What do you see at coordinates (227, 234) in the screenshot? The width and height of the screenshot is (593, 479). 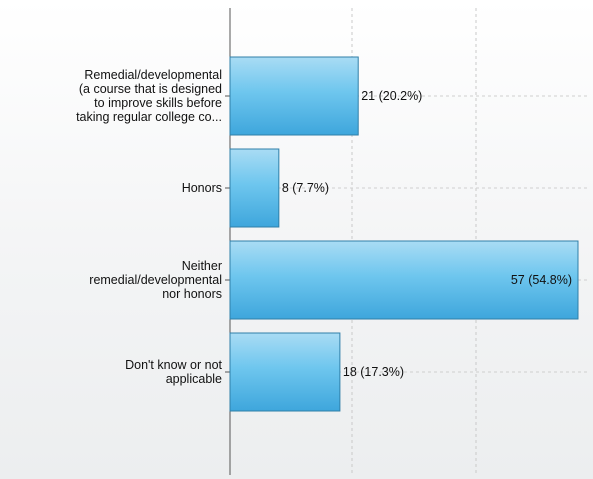 I see `y-axis-ticks` at bounding box center [227, 234].